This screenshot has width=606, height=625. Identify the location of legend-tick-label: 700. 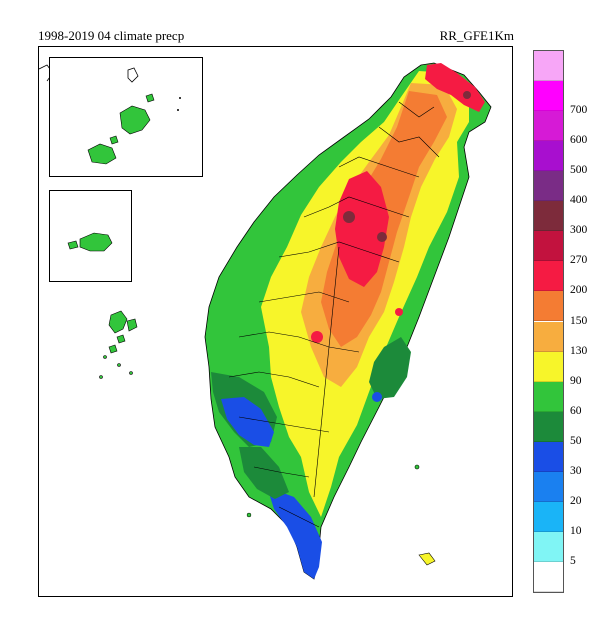
(579, 110).